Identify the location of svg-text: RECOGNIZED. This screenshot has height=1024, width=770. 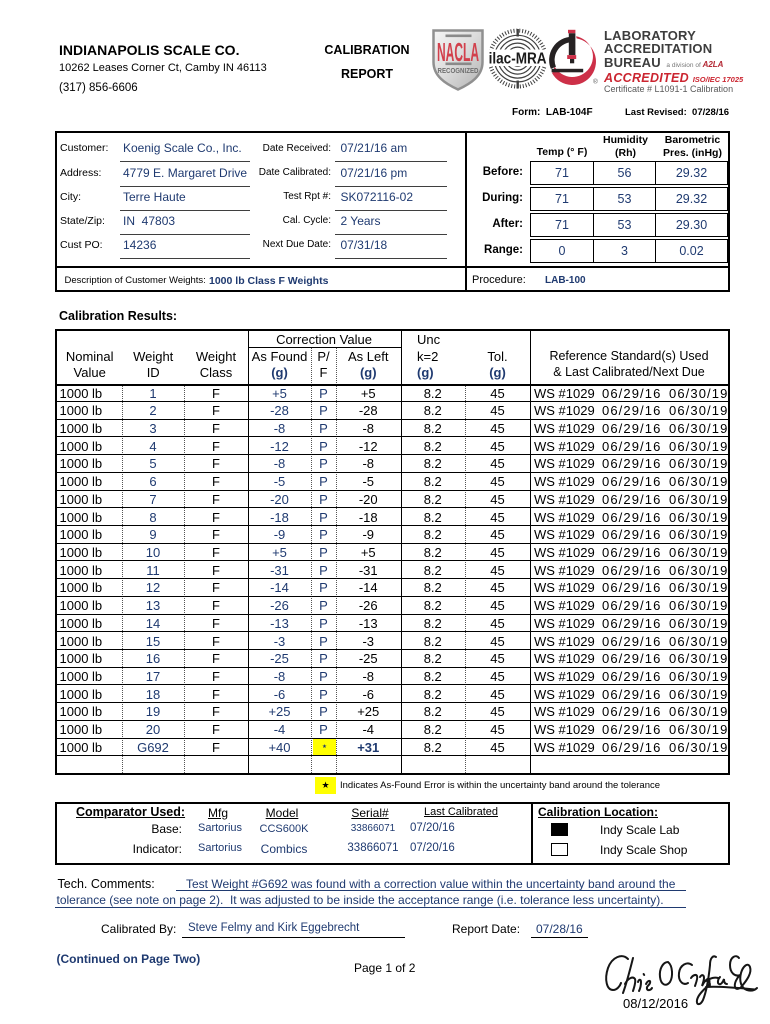
(458, 70).